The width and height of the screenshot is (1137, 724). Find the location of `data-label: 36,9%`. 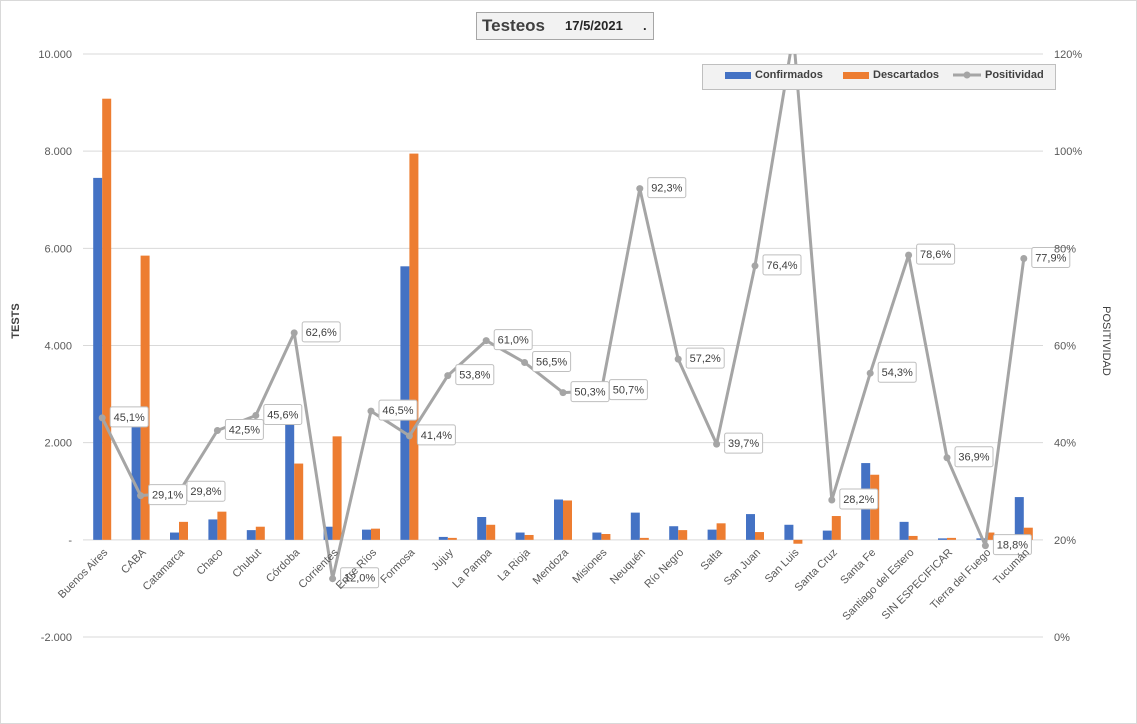

data-label: 36,9% is located at coordinates (973, 458).